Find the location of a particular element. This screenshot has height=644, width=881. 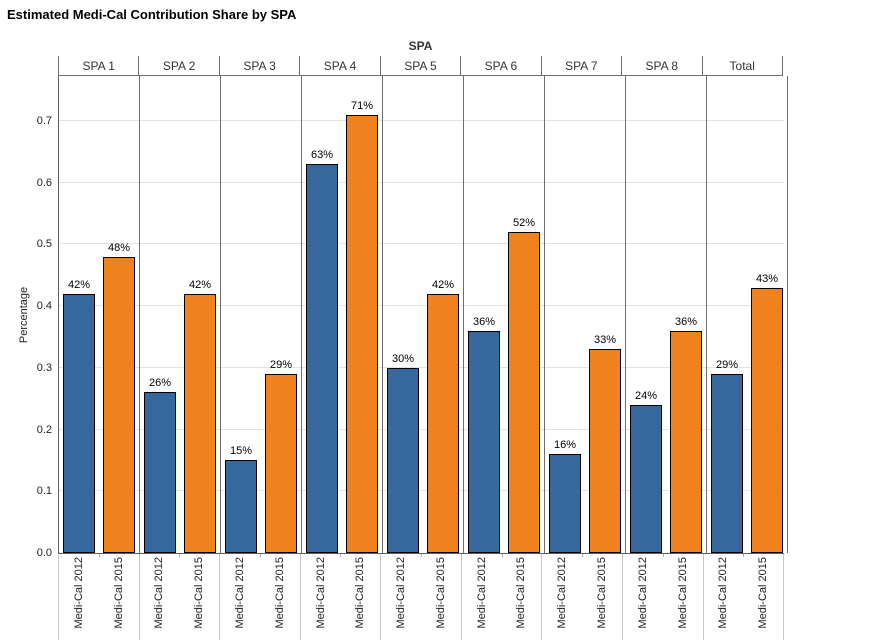

y-tick-label: 0.6 is located at coordinates (44, 182).